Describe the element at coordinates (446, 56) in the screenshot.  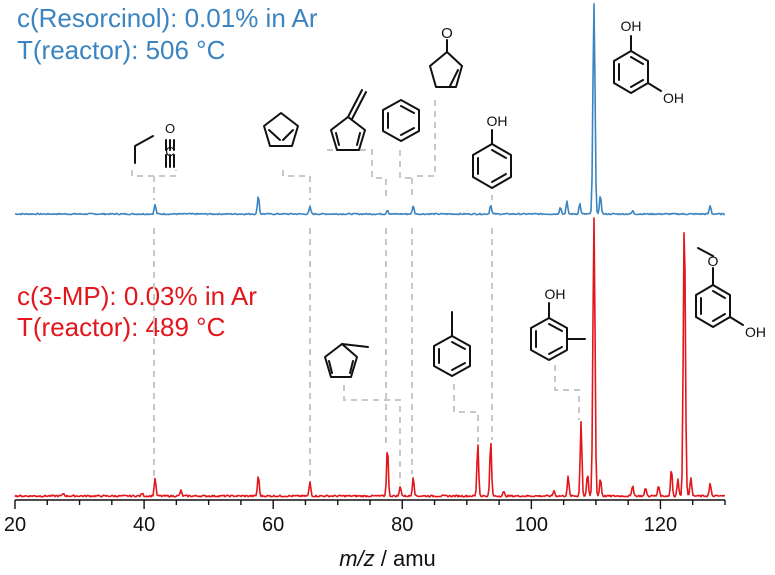
I see `cyclopentenone-structure: O` at that location.